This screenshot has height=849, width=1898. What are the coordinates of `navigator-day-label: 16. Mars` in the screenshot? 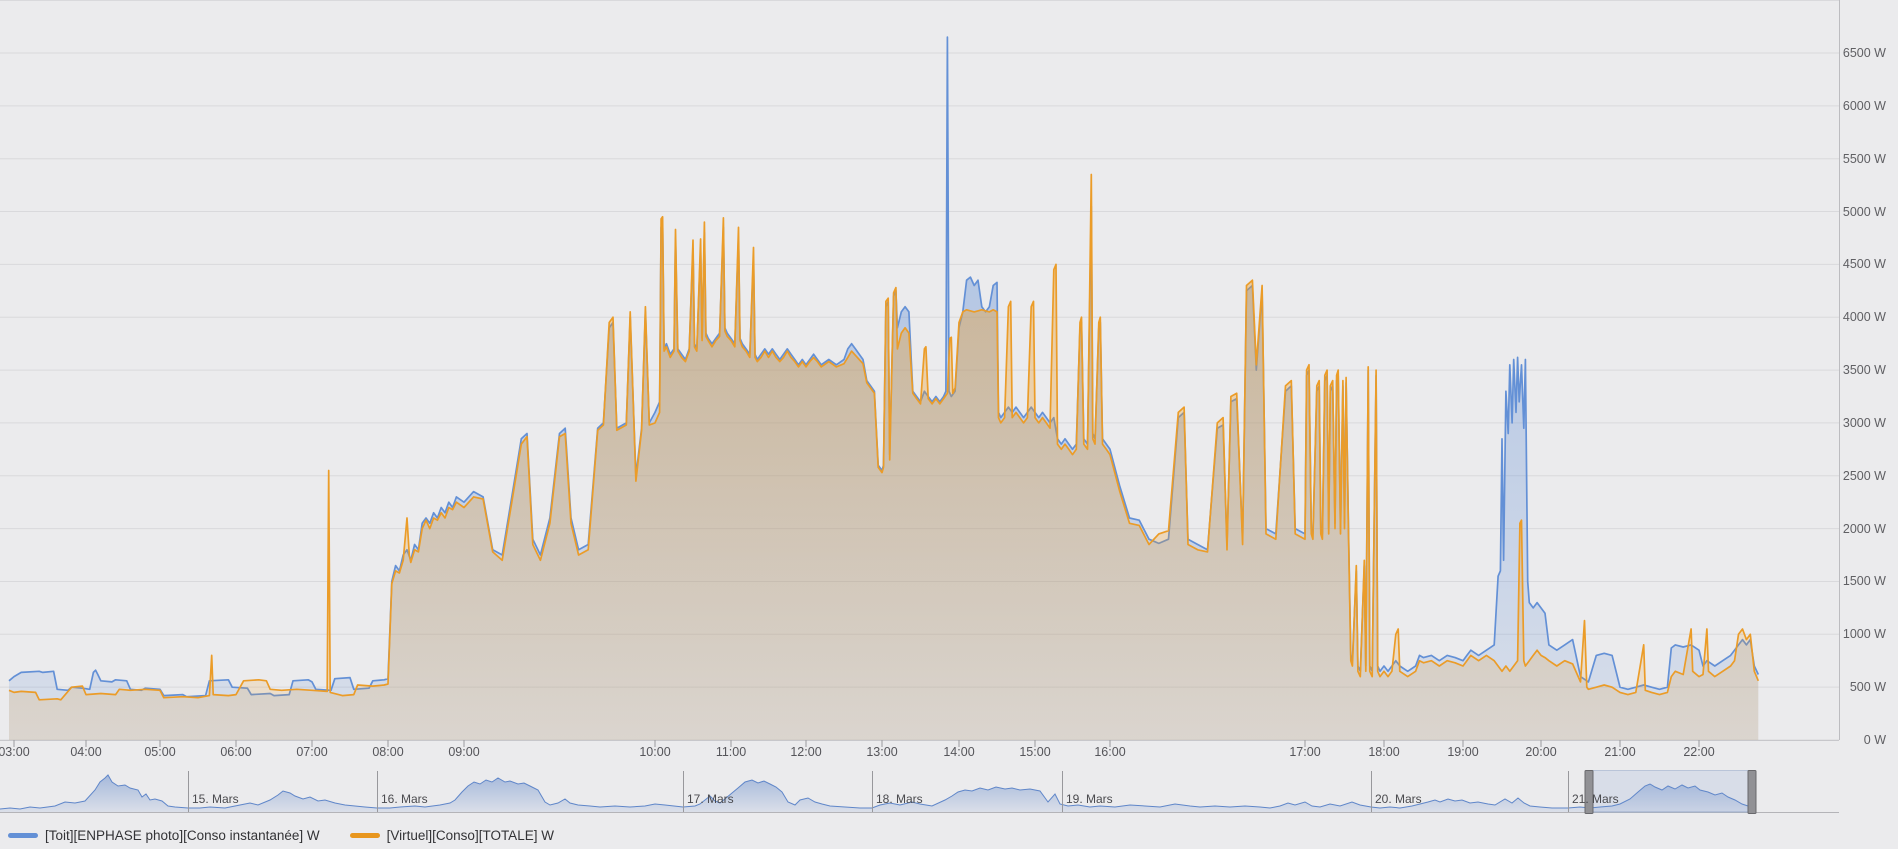 It's located at (404, 799).